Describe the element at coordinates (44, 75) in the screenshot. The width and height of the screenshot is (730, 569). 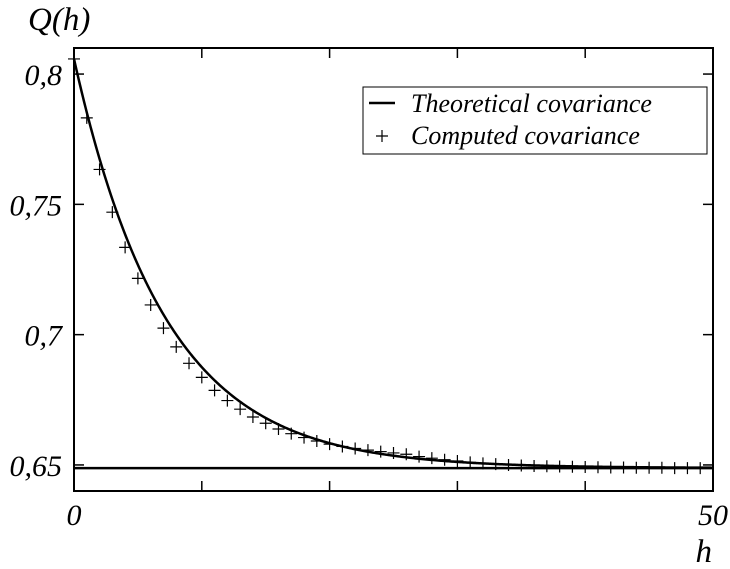
I see `y-tick-label: 0,8` at that location.